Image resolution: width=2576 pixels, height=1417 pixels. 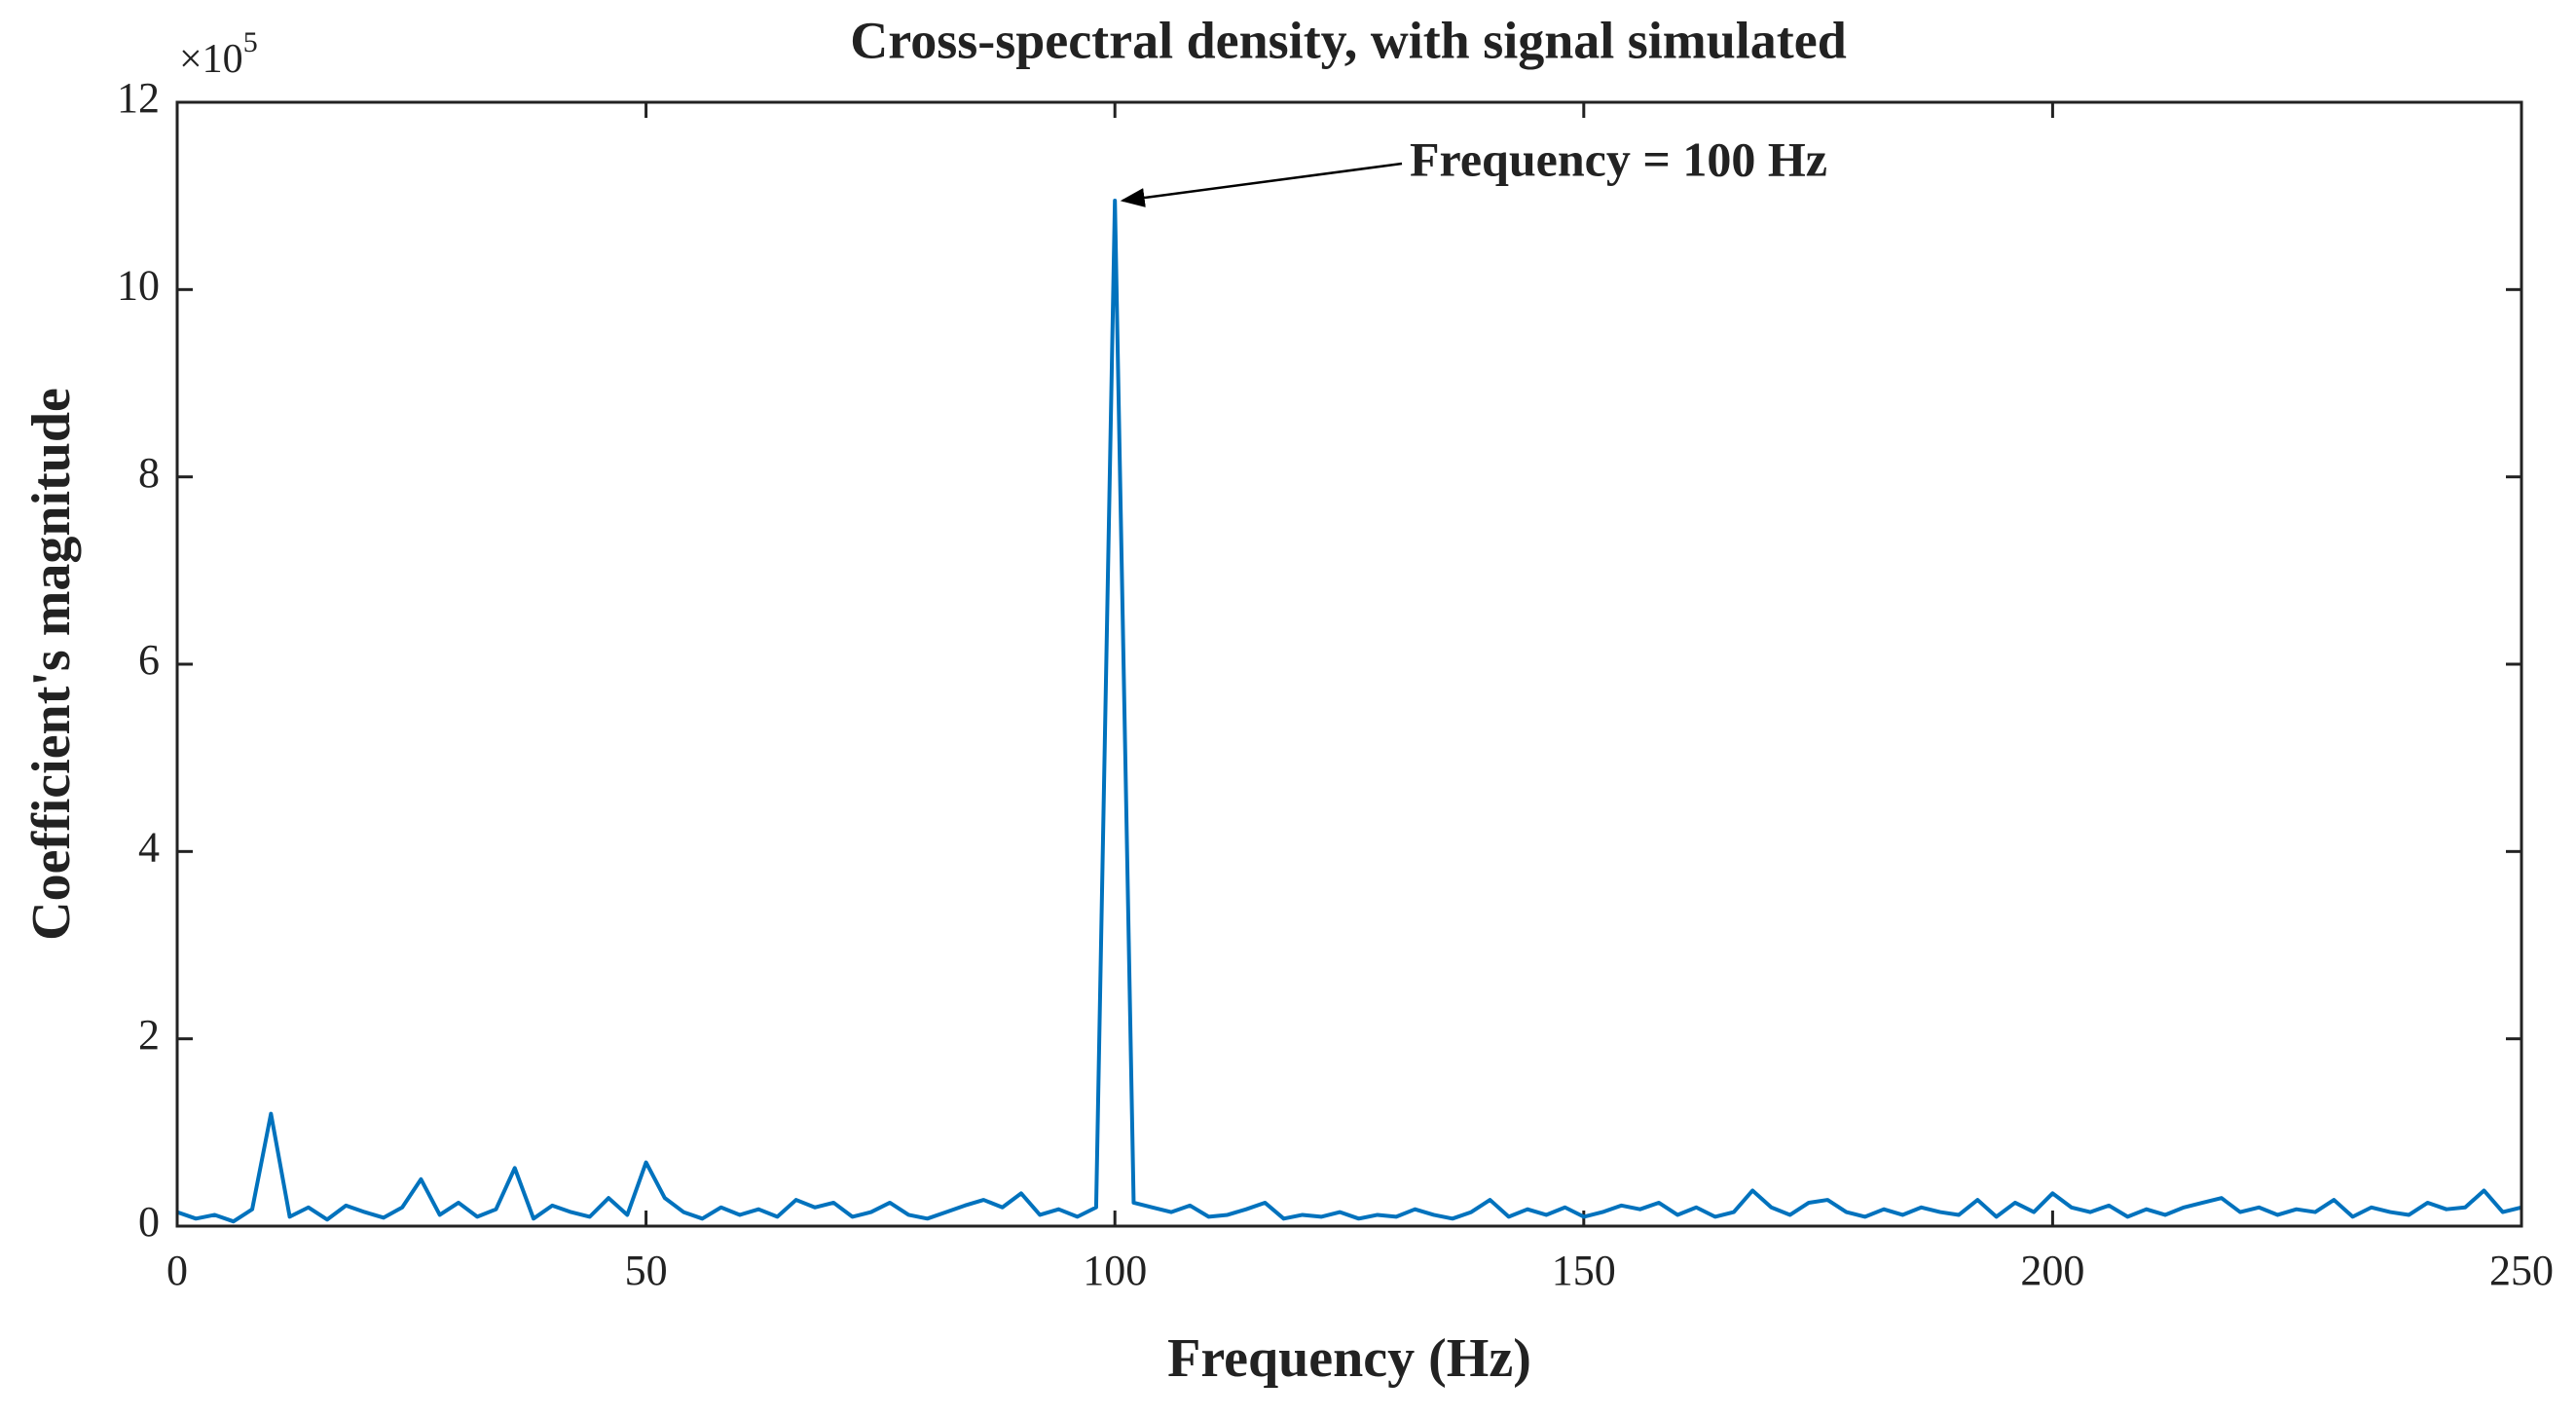 I want to click on annotation-arrow, so click(x=1261, y=184).